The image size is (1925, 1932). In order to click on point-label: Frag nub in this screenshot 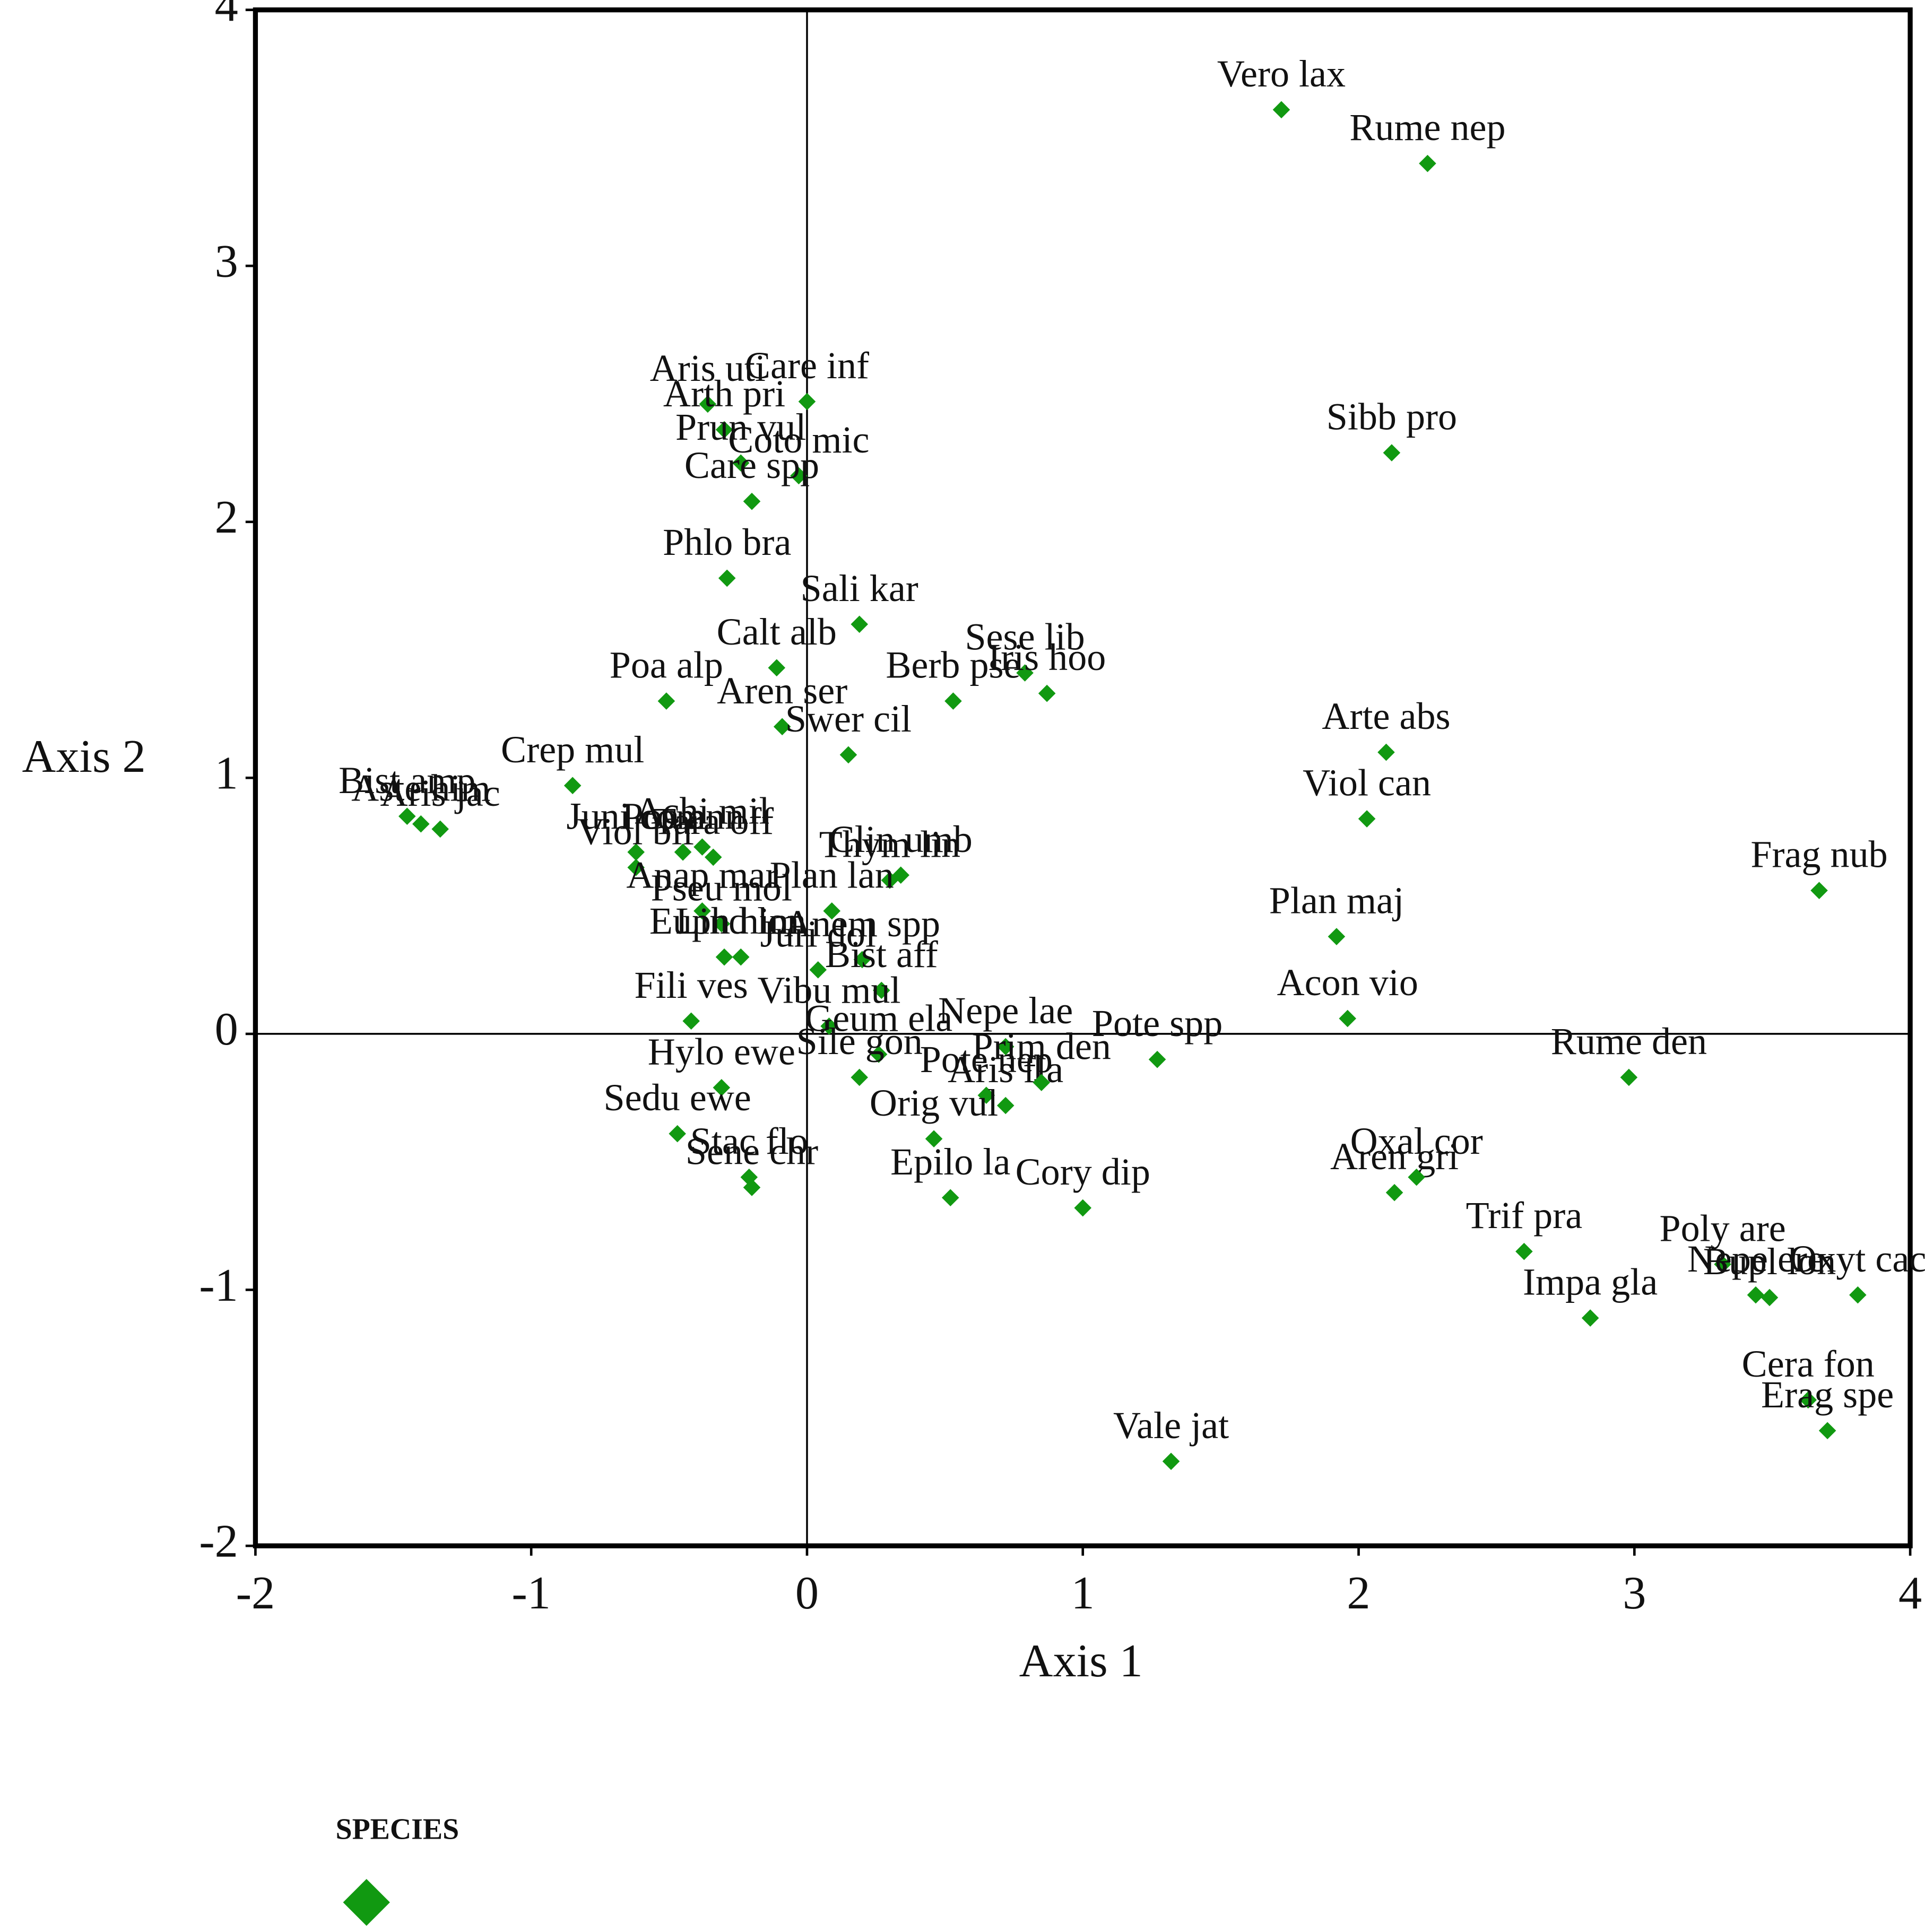, I will do `click(1819, 855)`.